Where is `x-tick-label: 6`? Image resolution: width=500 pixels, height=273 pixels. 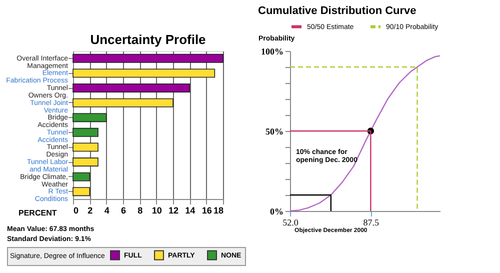
x-tick-label: 6 is located at coordinates (123, 211).